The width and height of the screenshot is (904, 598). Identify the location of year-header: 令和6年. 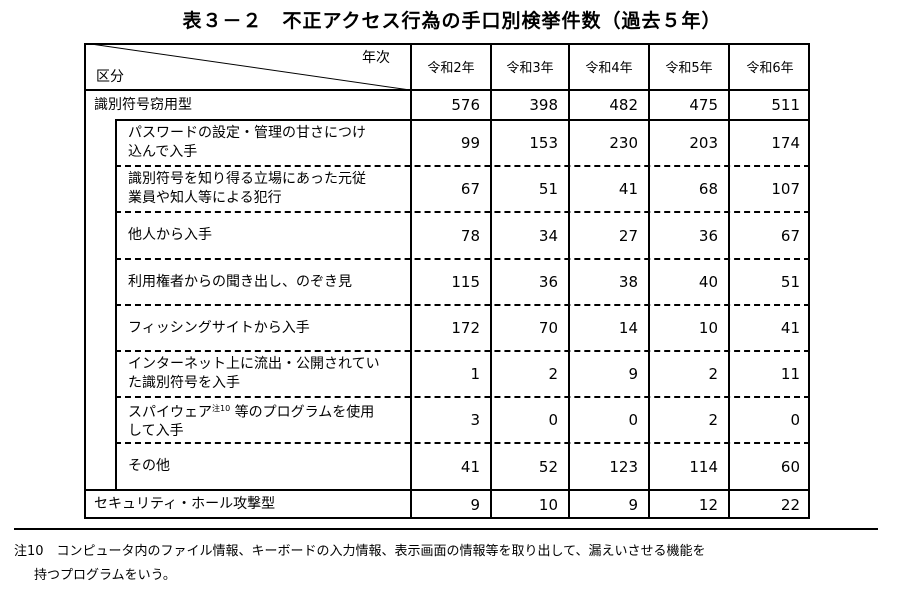
(769, 66).